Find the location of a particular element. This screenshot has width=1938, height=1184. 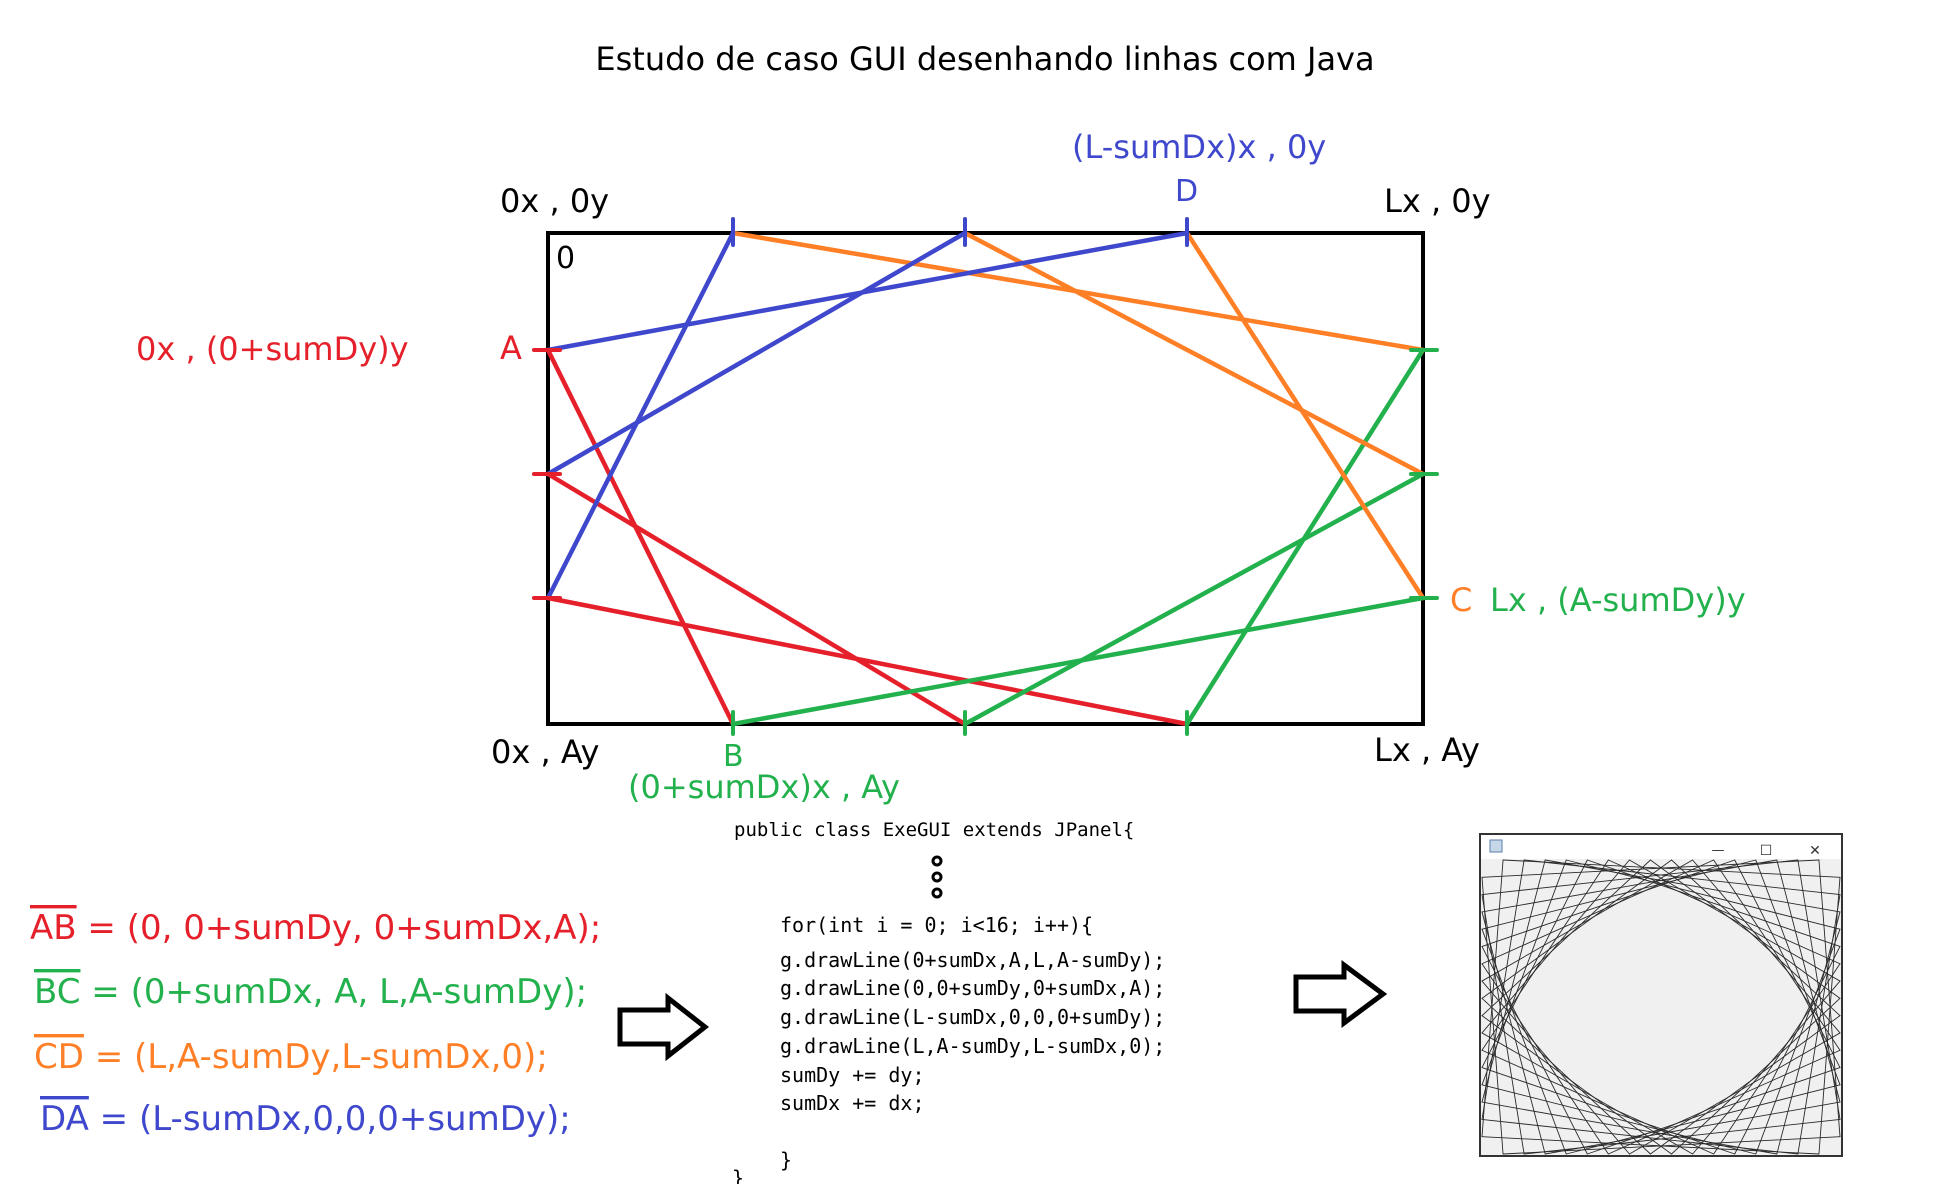

point-b-coord: (0+sumDx)x , Ay is located at coordinates (764, 787).